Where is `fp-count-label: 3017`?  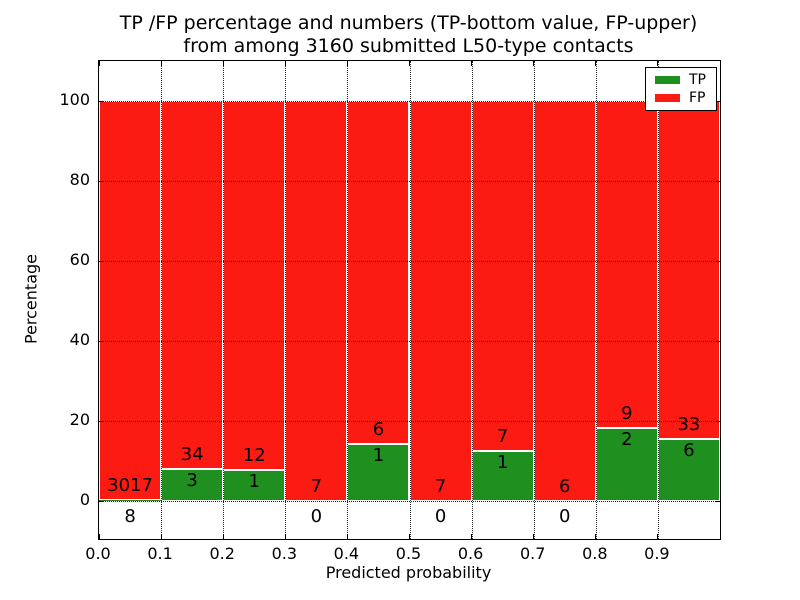
fp-count-label: 3017 is located at coordinates (130, 485).